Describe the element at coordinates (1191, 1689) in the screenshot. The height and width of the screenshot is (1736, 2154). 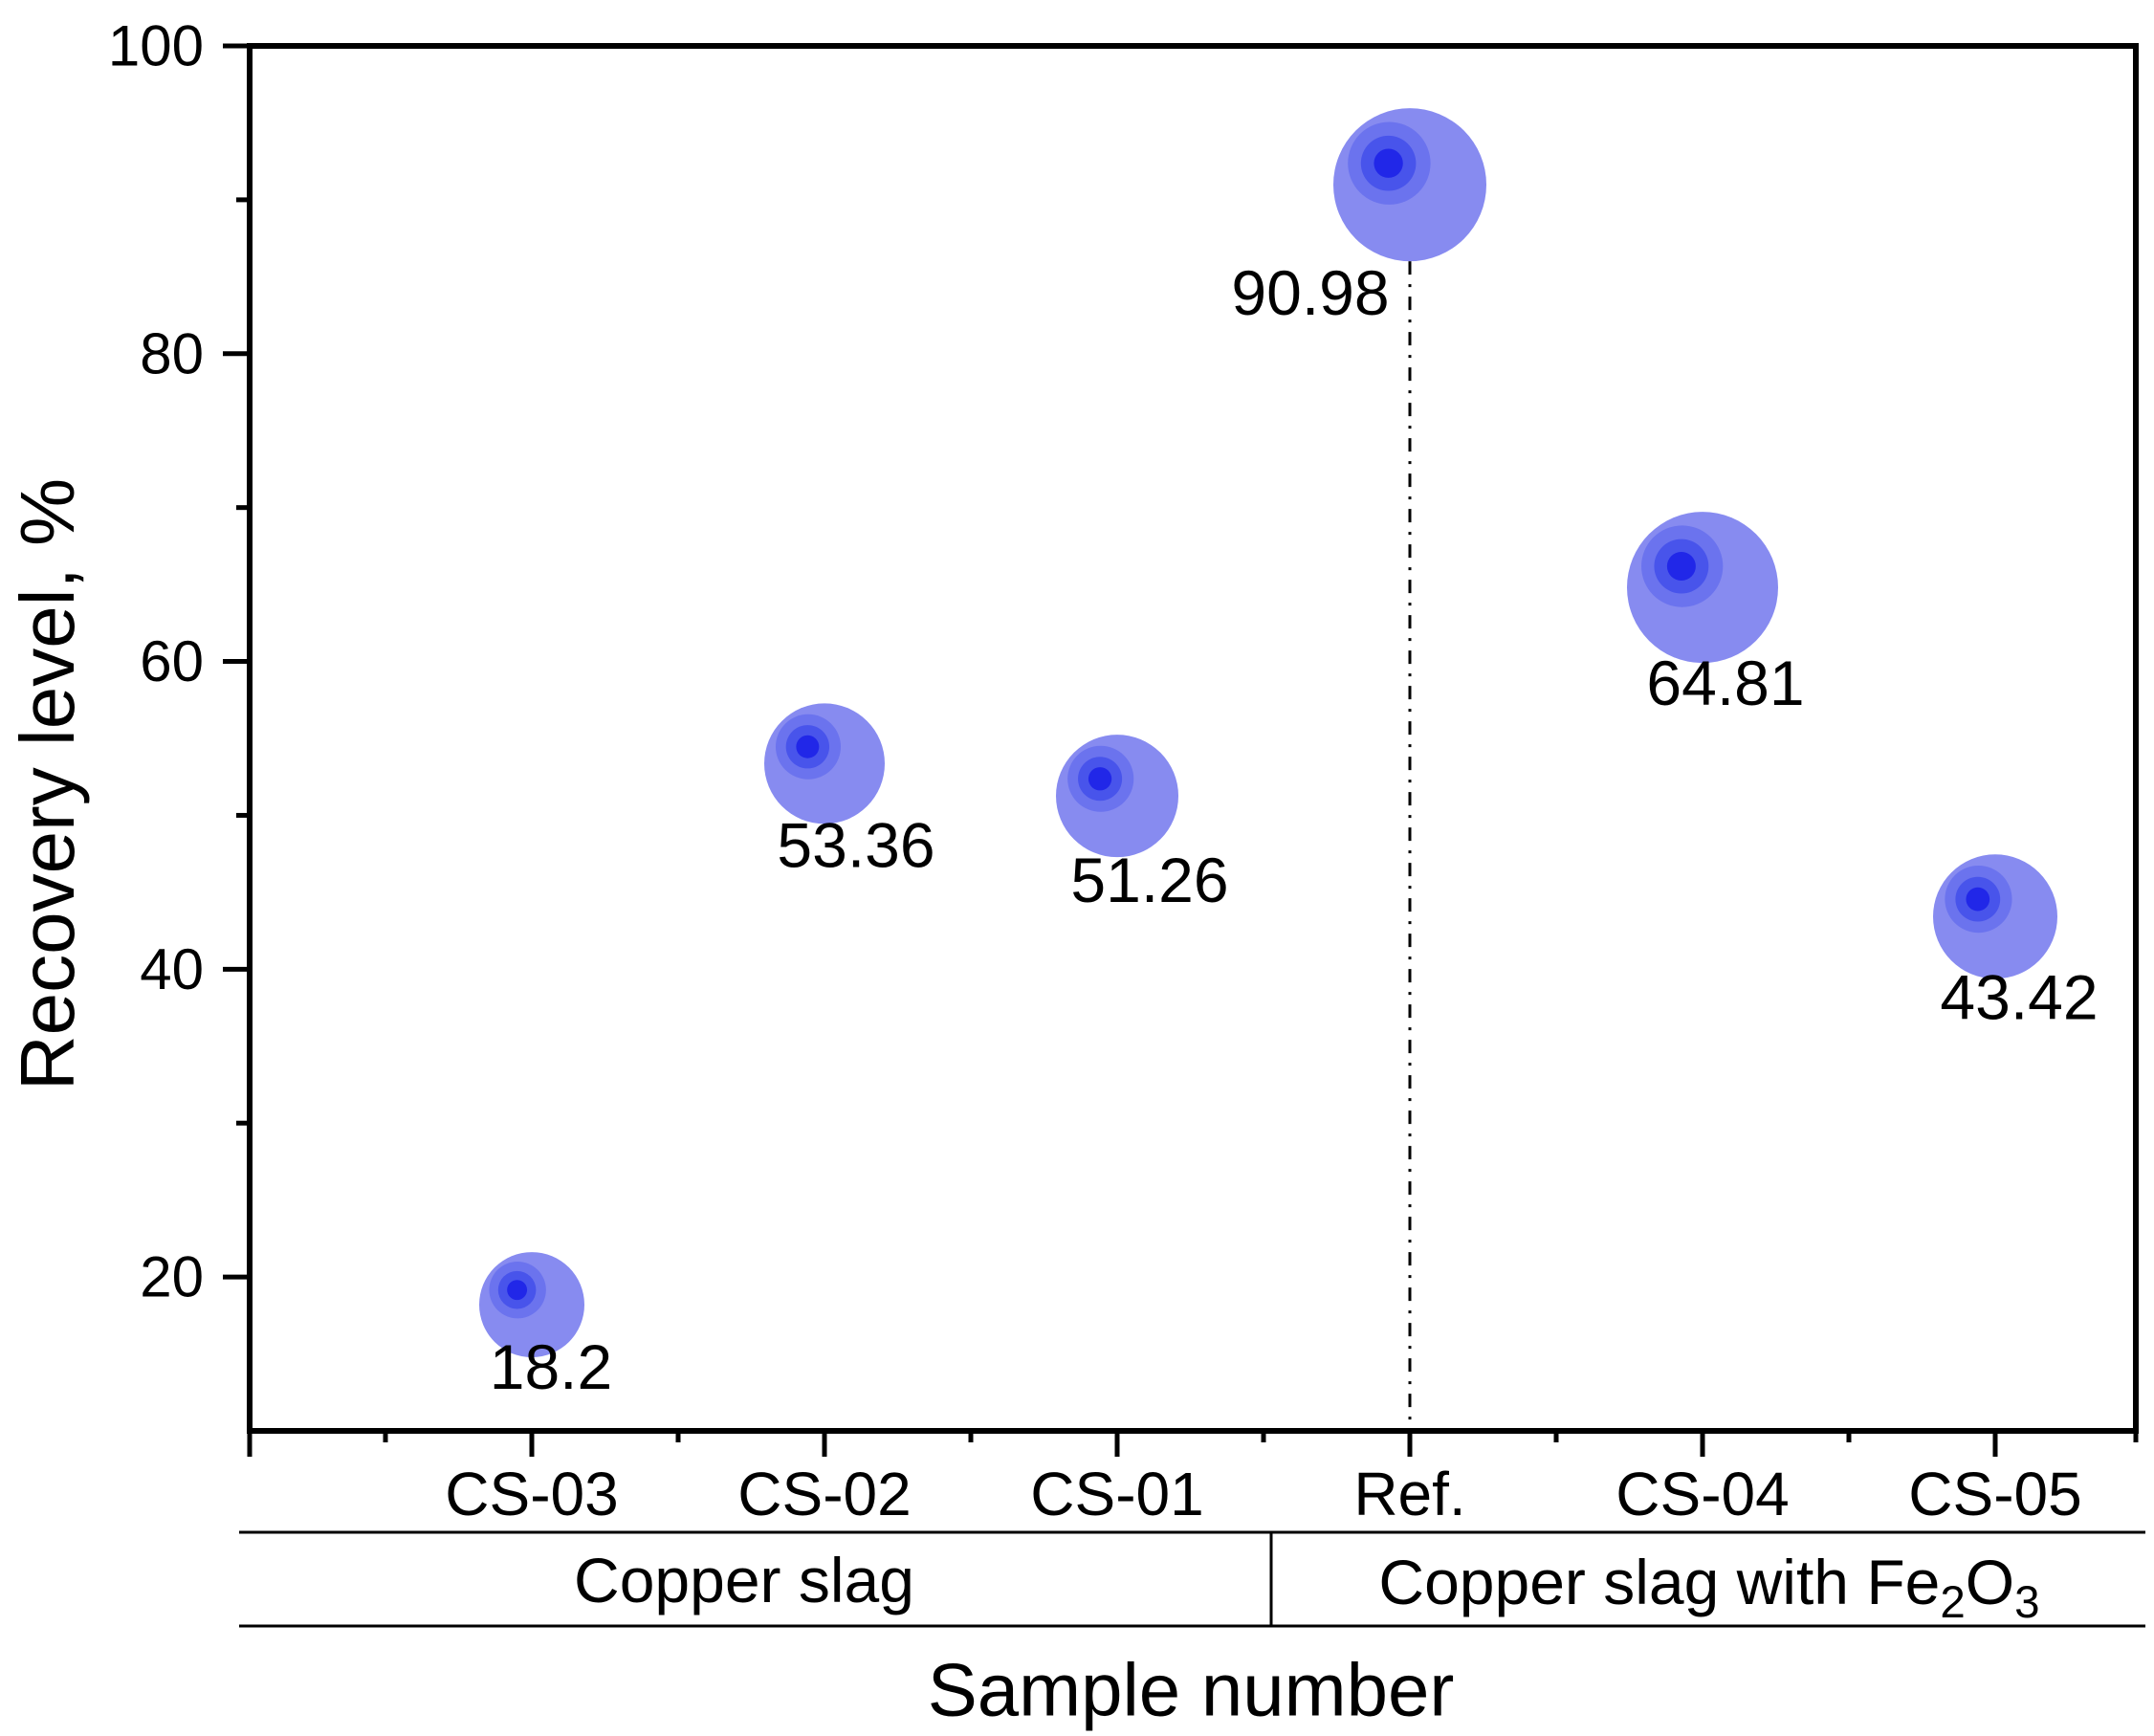
I see `x-axis-title: Sample number` at that location.